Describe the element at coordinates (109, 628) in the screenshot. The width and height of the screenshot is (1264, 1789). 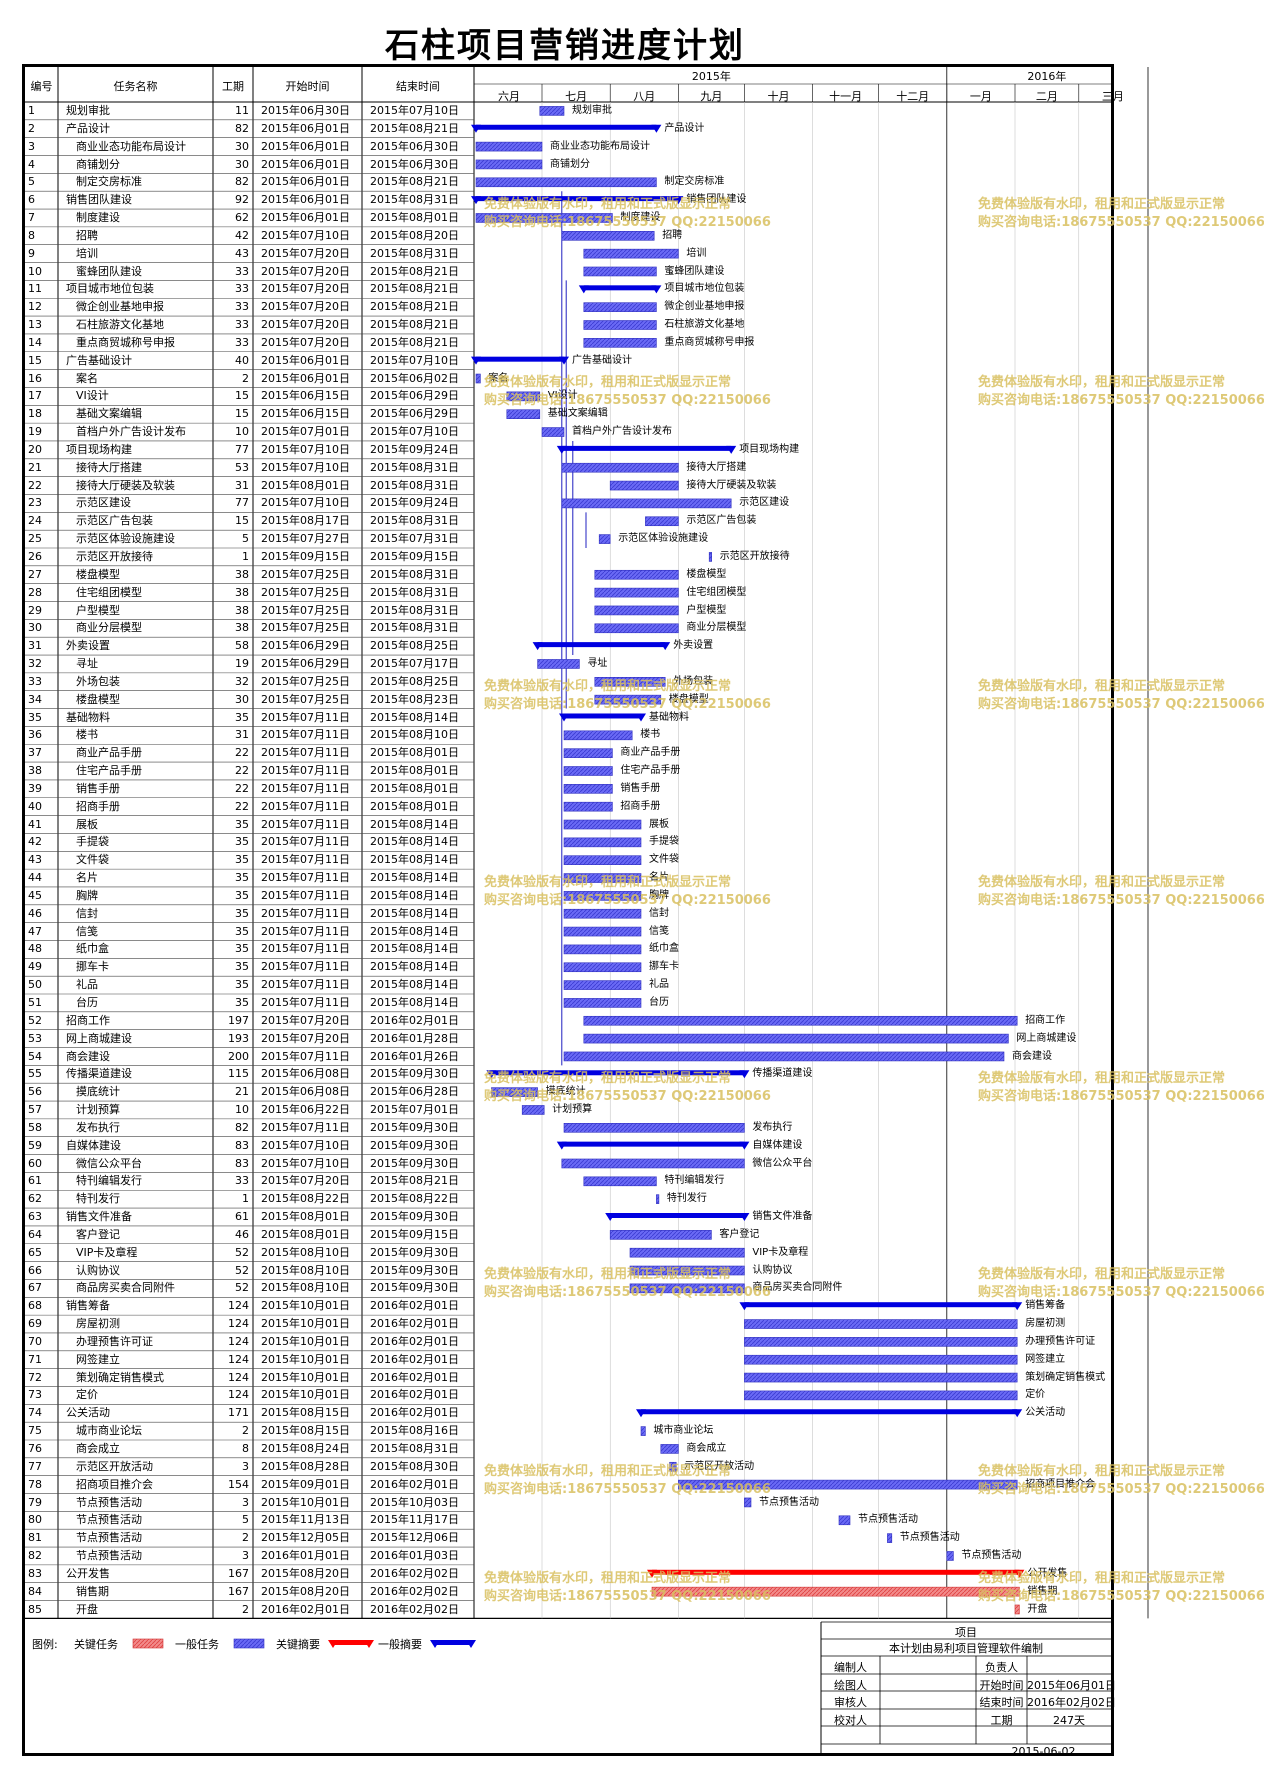
I see `task-name: 商业分层模型` at that location.